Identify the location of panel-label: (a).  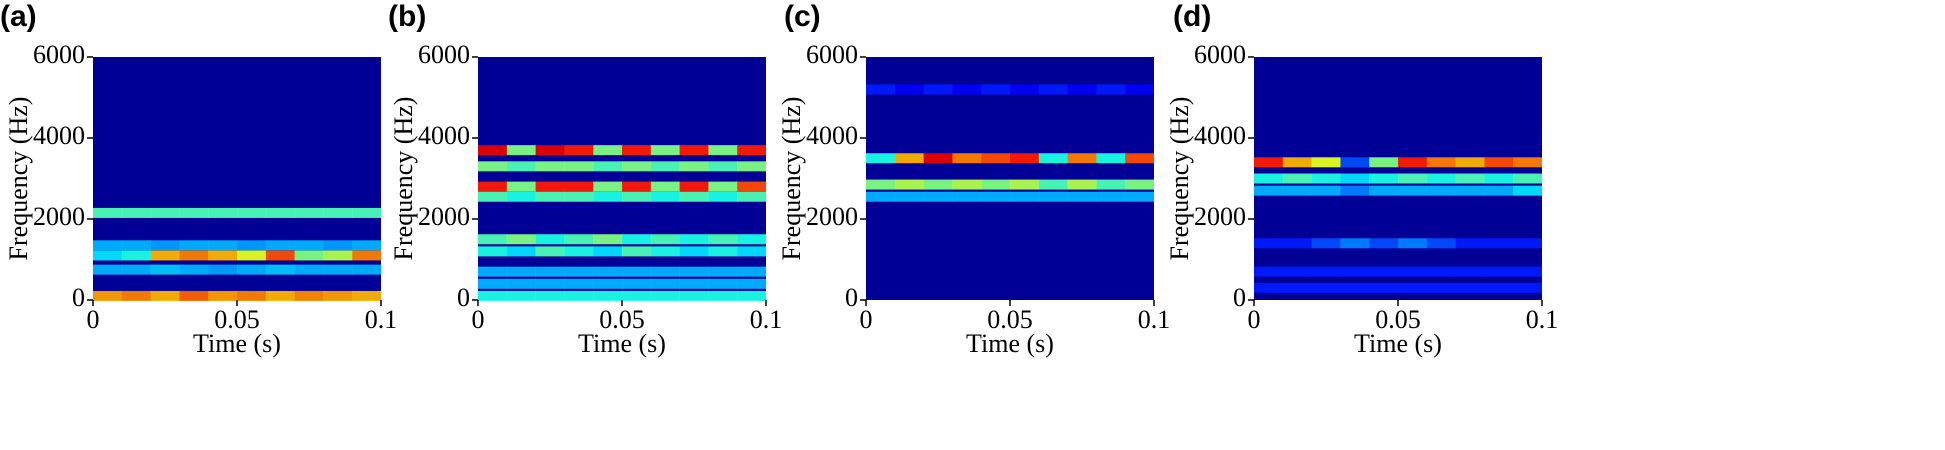
(18, 16).